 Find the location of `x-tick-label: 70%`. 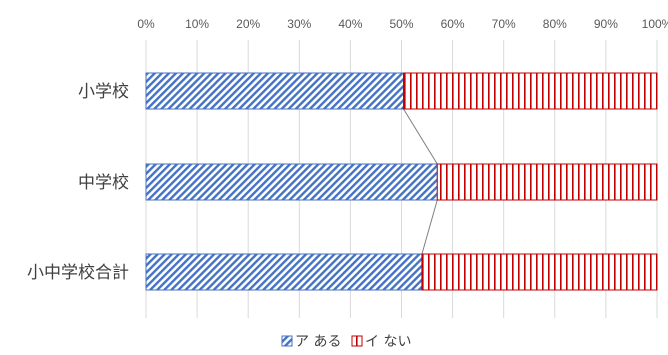

x-tick-label: 70% is located at coordinates (504, 24).